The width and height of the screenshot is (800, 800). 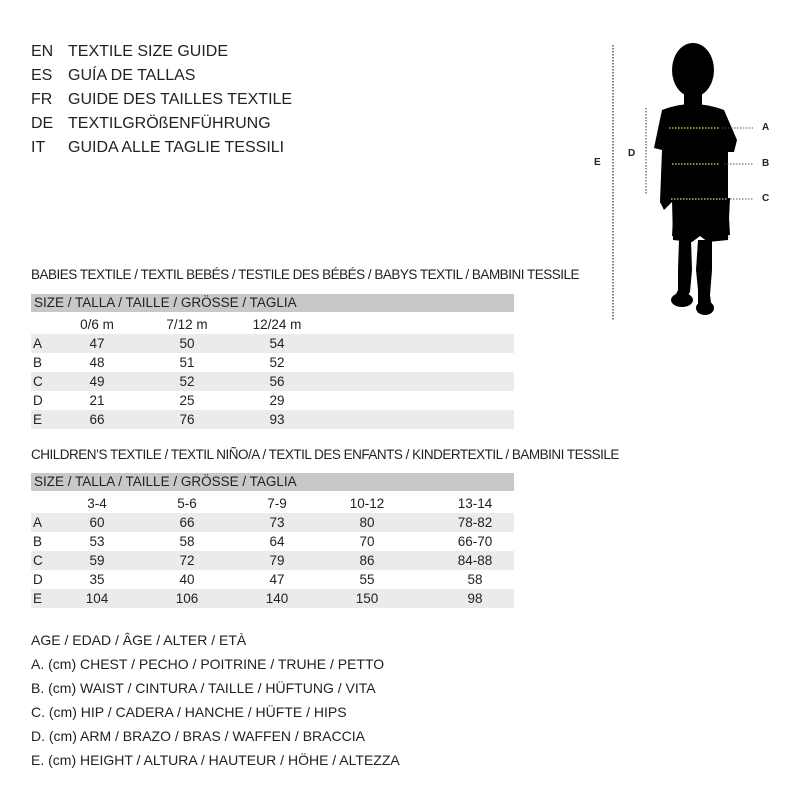 What do you see at coordinates (148, 51) in the screenshot?
I see `lang-title: TEXTILE SIZE GUIDE` at bounding box center [148, 51].